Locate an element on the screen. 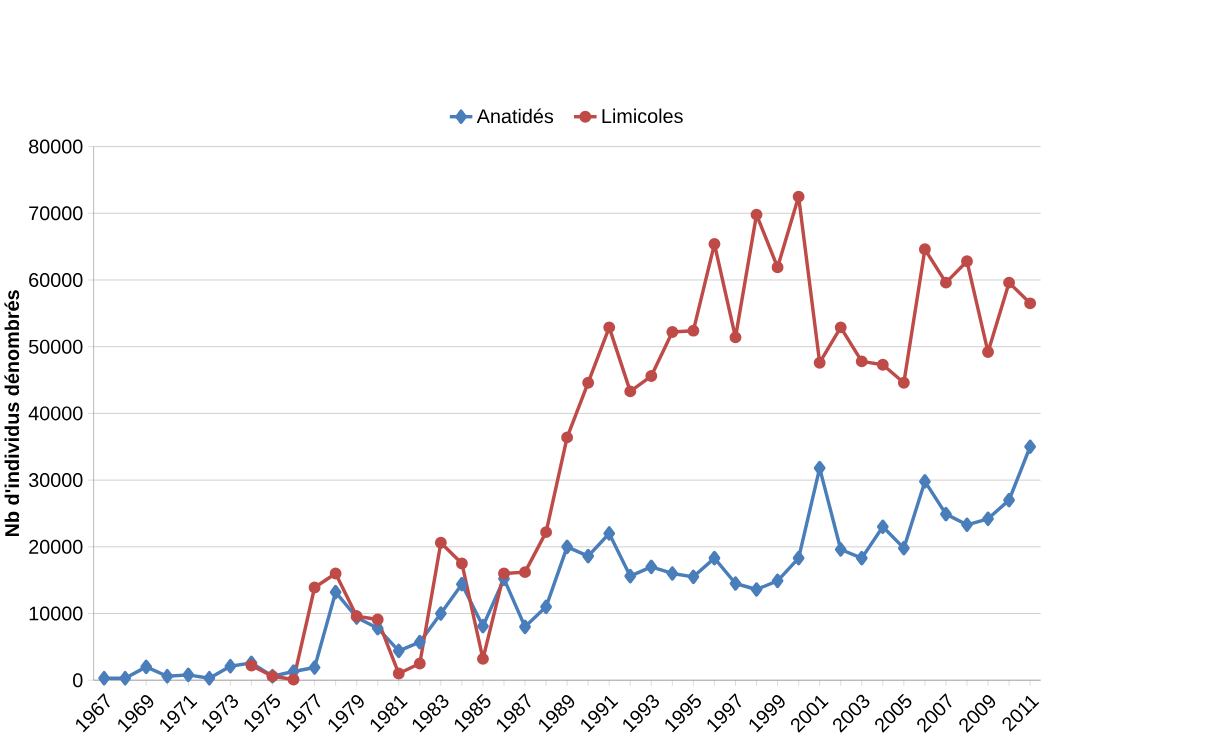  y-tick-label: 10000 is located at coordinates (56, 613).